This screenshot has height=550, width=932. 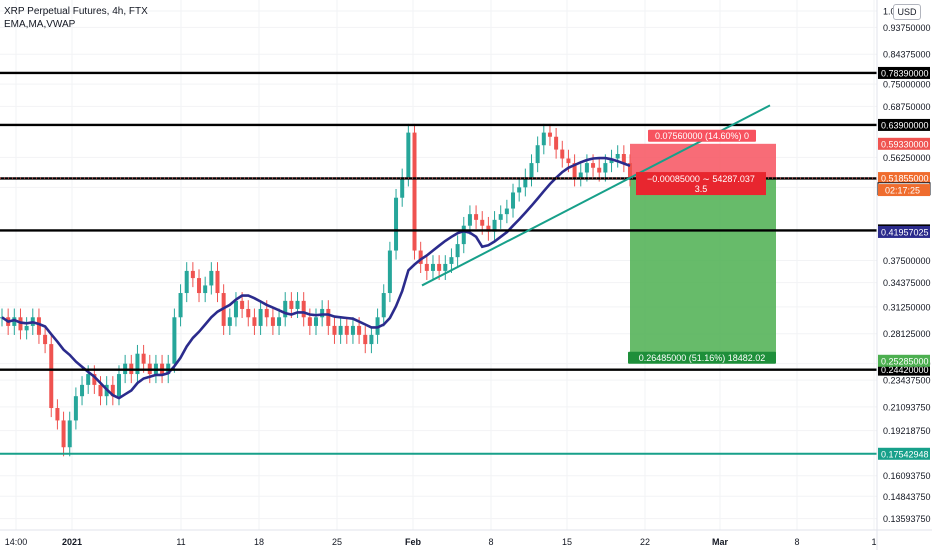 I want to click on indicator-list: EMA,MA,VWAP, so click(x=40, y=24).